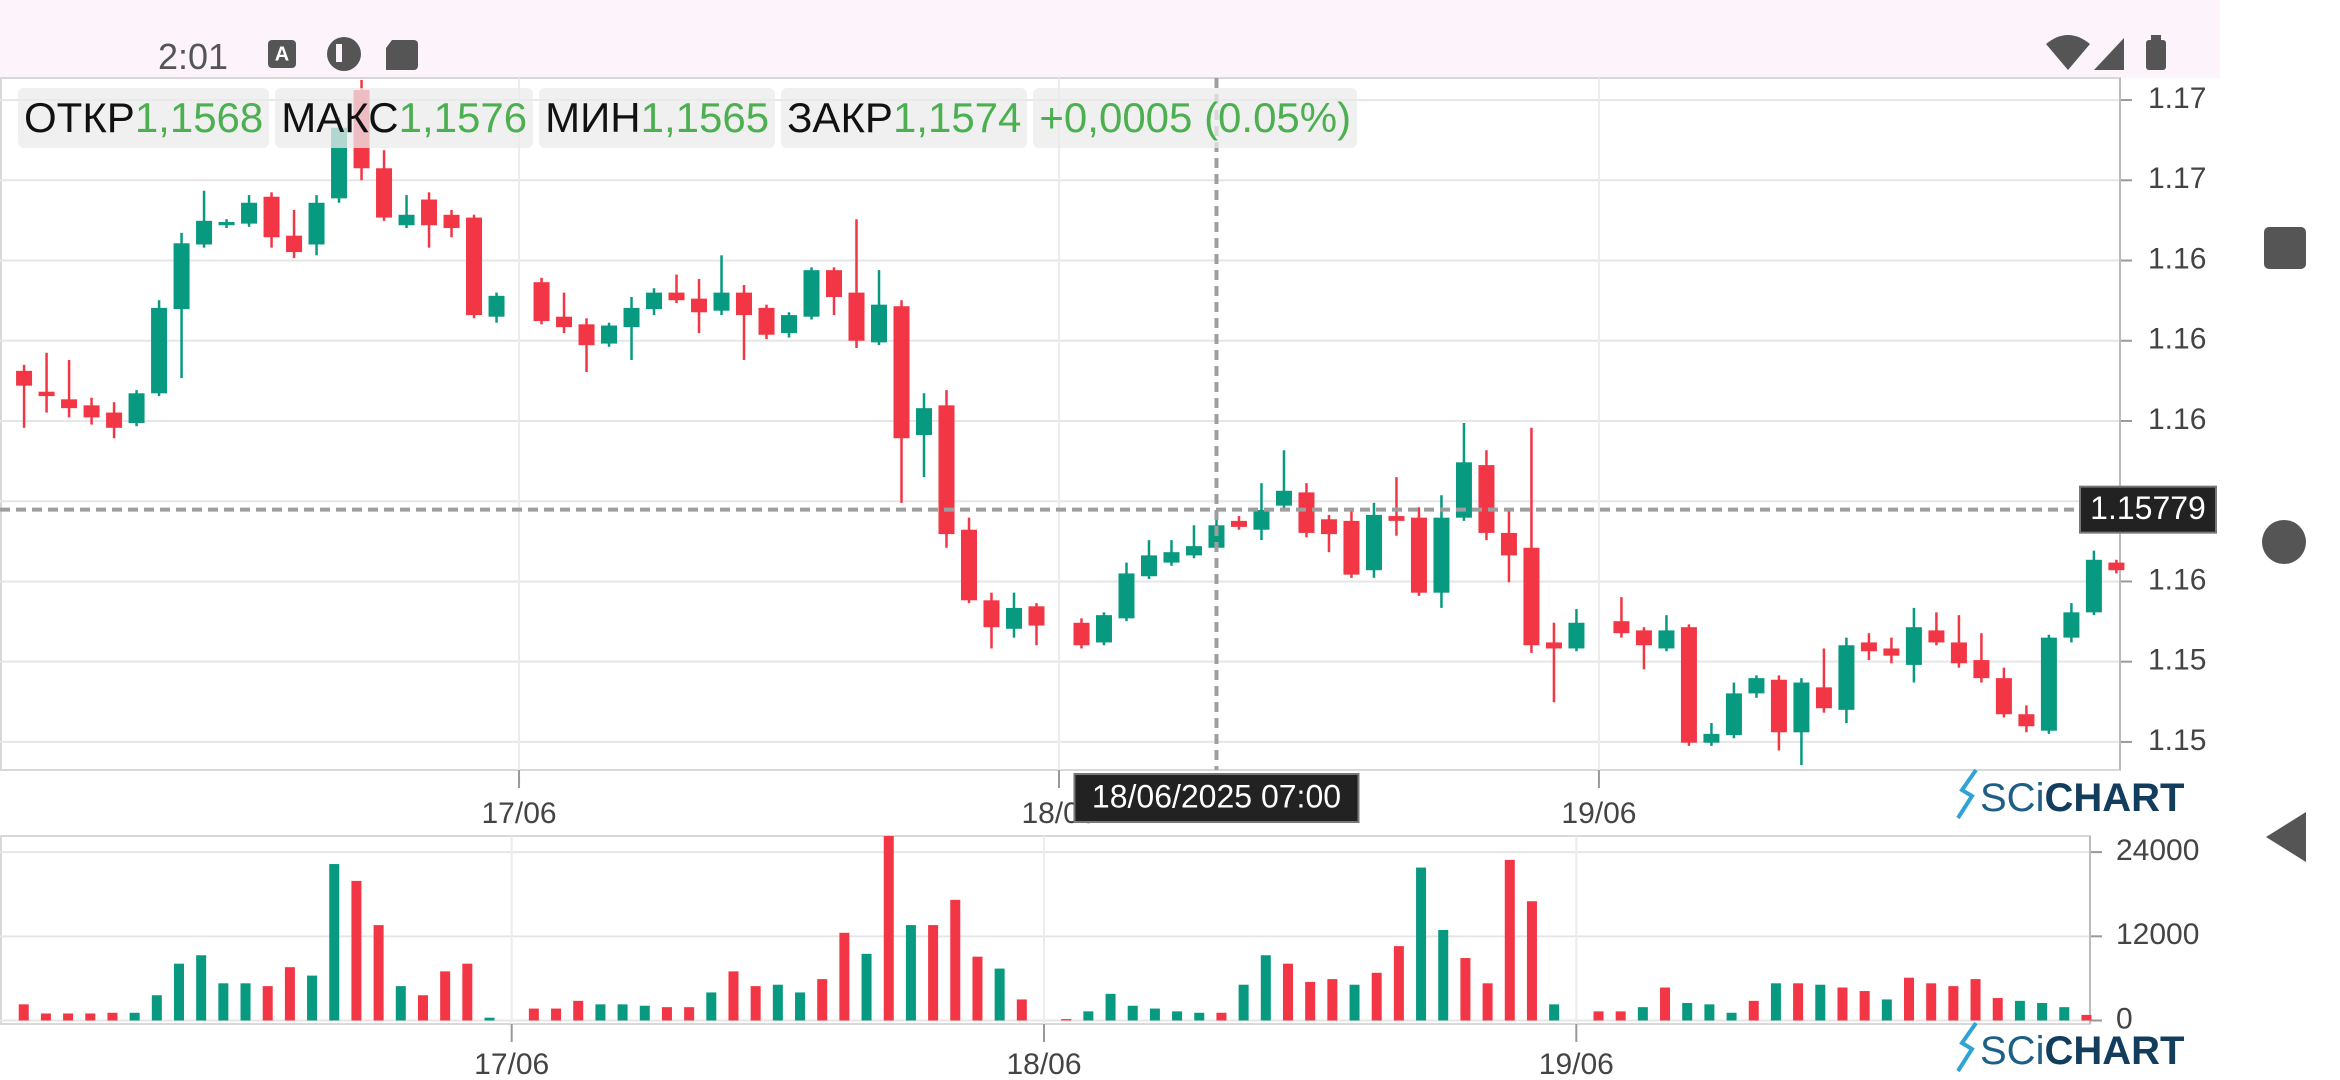 Image resolution: width=2340 pixels, height=1080 pixels. What do you see at coordinates (344, 54) in the screenshot?
I see `icon-app` at bounding box center [344, 54].